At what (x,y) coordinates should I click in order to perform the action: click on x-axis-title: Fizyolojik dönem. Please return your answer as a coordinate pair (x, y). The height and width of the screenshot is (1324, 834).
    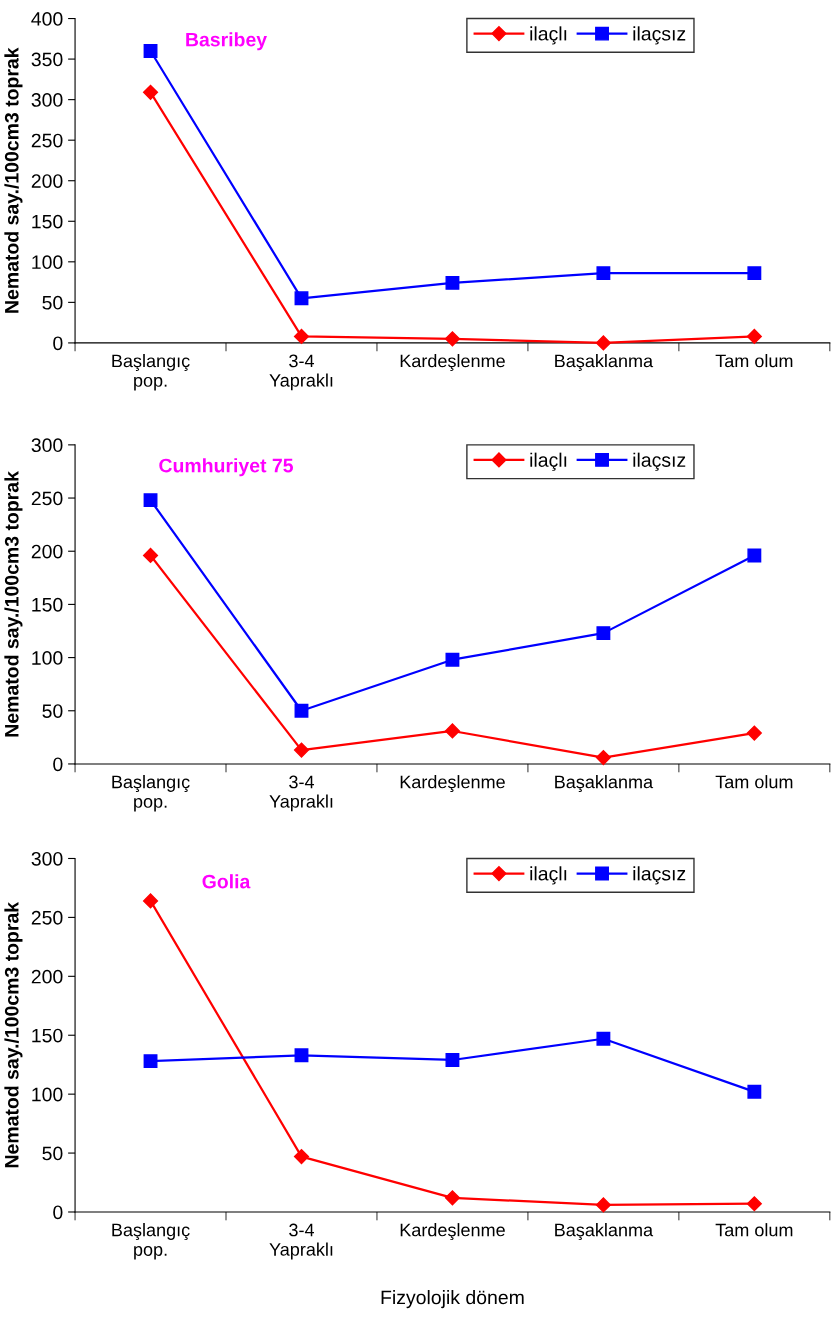
    Looking at the image, I should click on (452, 1299).